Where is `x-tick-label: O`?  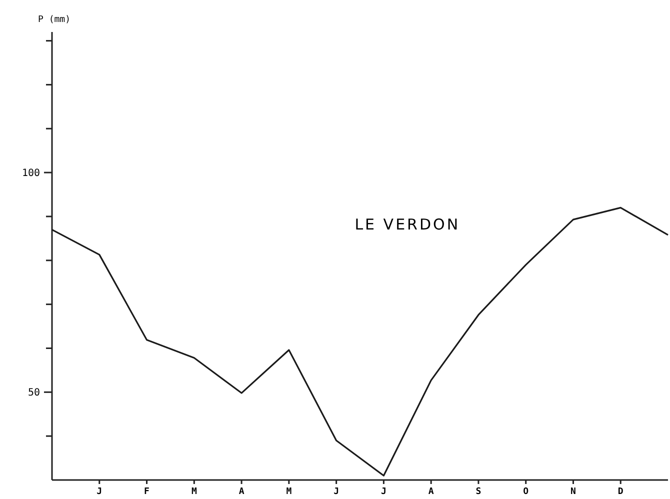
x-tick-label: O is located at coordinates (526, 492).